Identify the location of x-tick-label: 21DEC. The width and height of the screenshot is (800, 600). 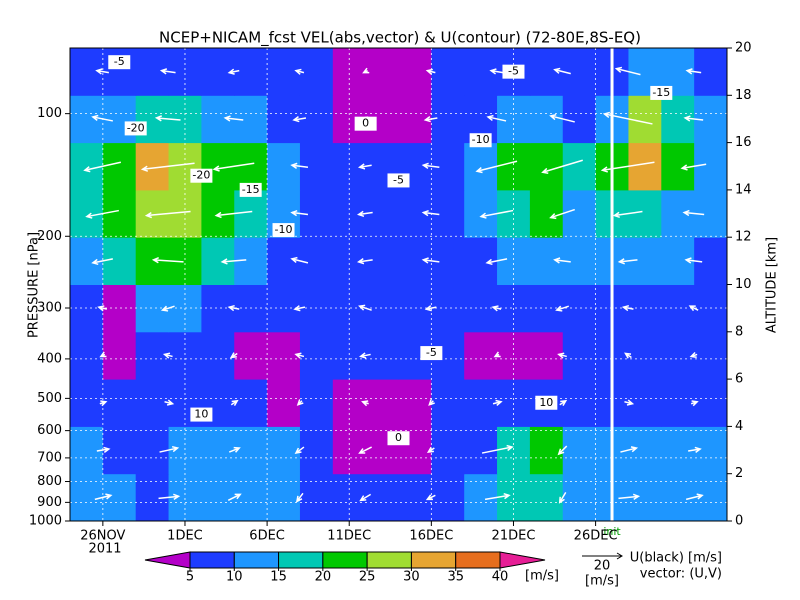
(514, 536).